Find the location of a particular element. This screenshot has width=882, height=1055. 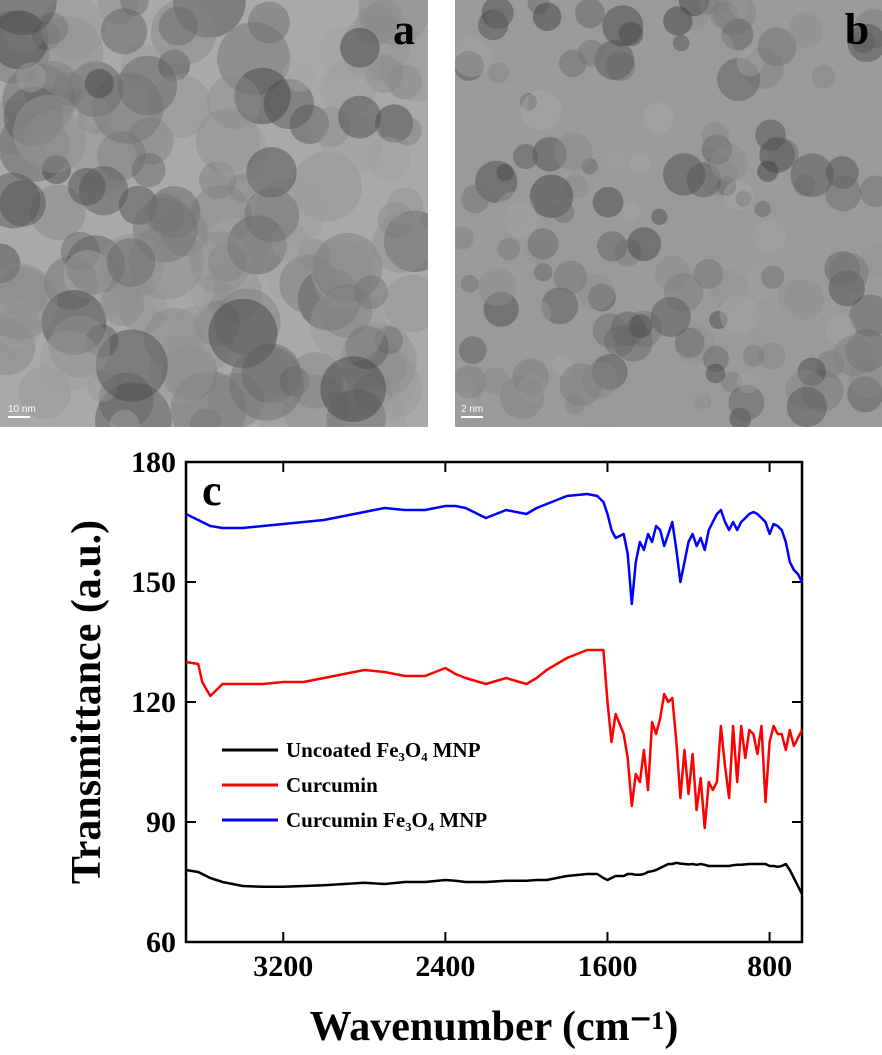

y-tick-label: 150 is located at coordinates (153, 582).